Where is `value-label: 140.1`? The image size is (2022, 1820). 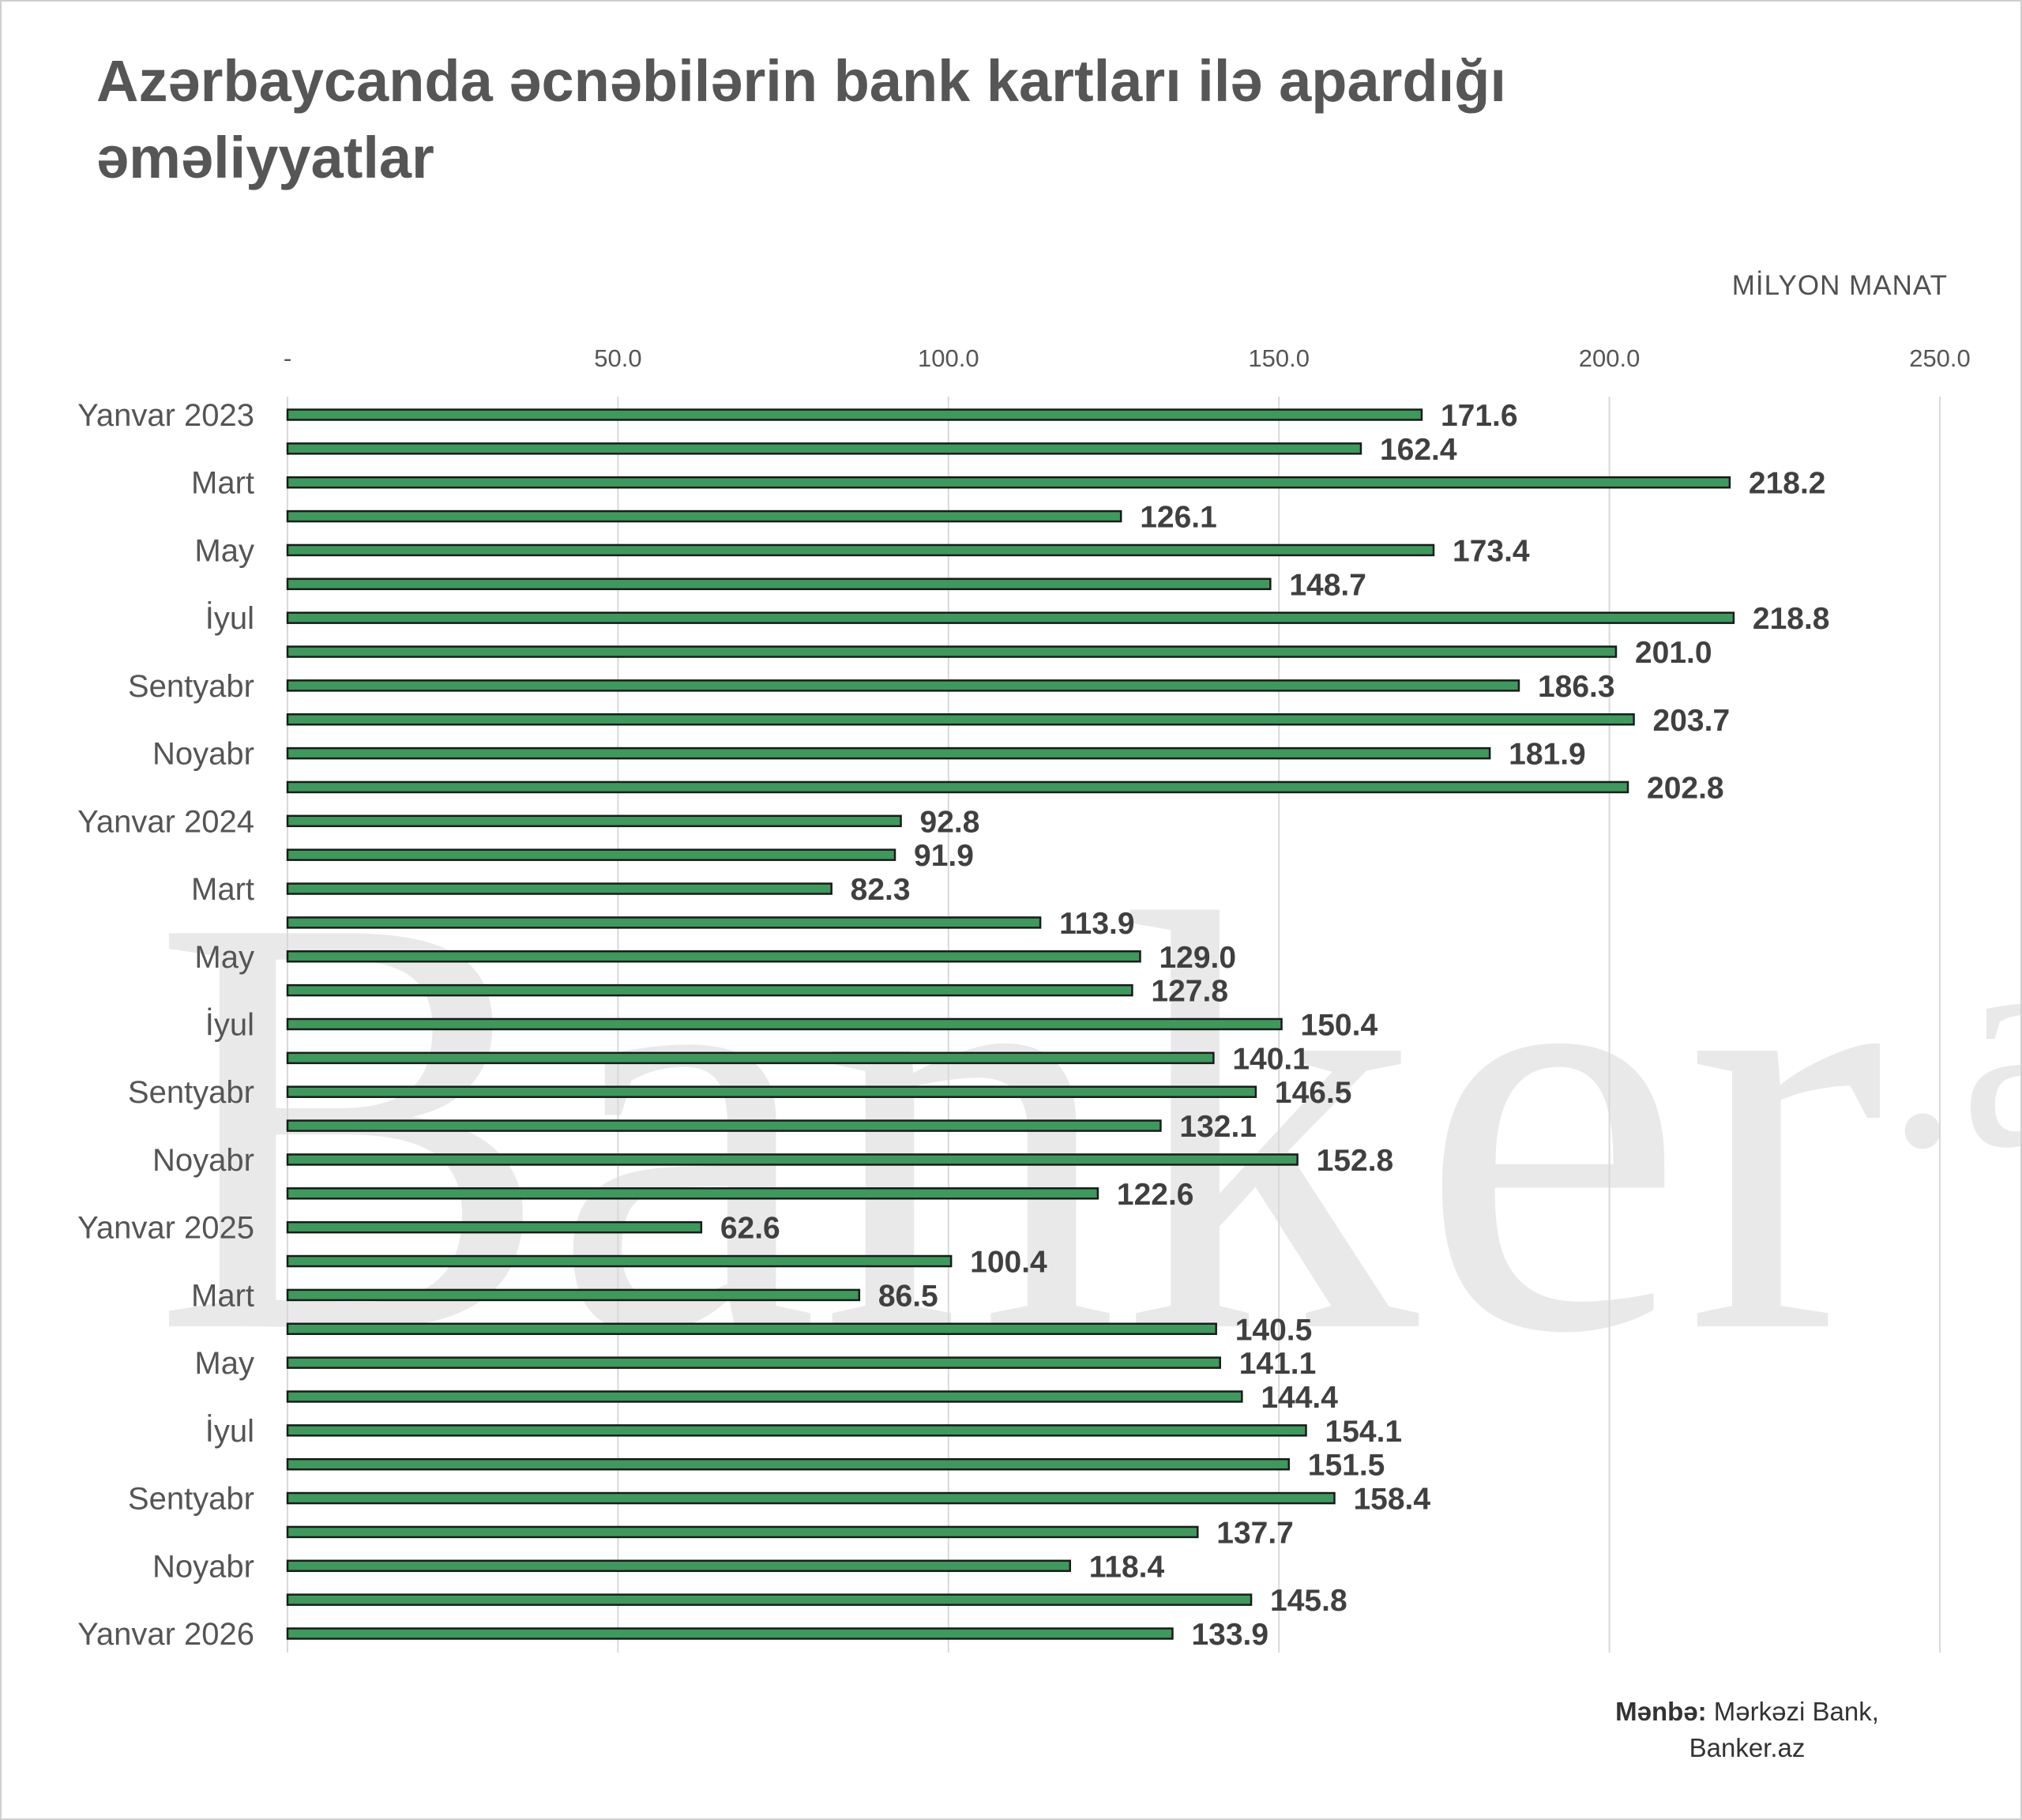
value-label: 140.1 is located at coordinates (1271, 1059).